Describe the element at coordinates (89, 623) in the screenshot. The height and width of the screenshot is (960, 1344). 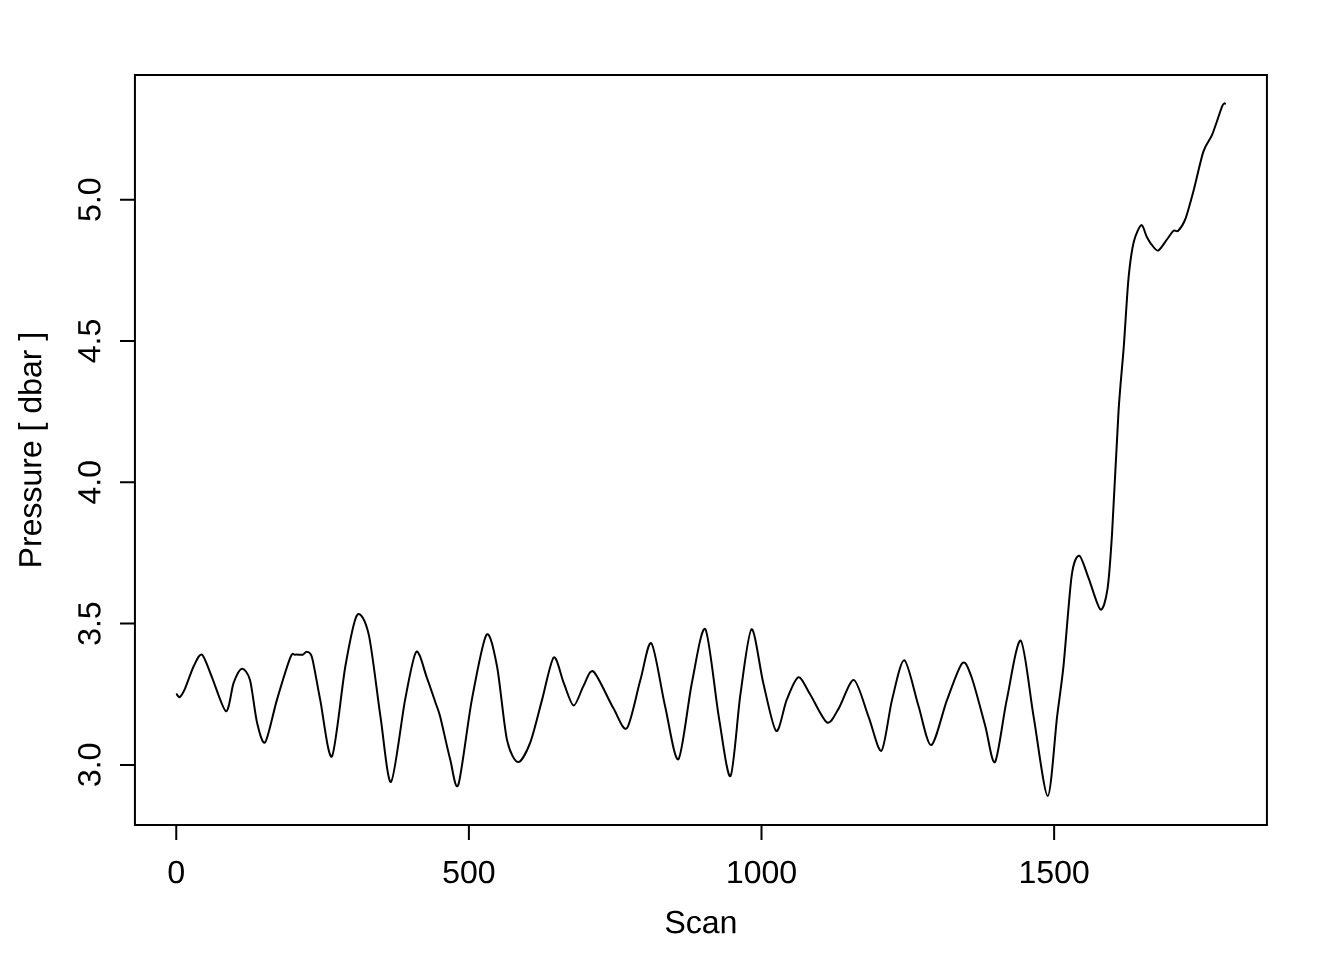
I see `y-tick-label: 3.5` at that location.